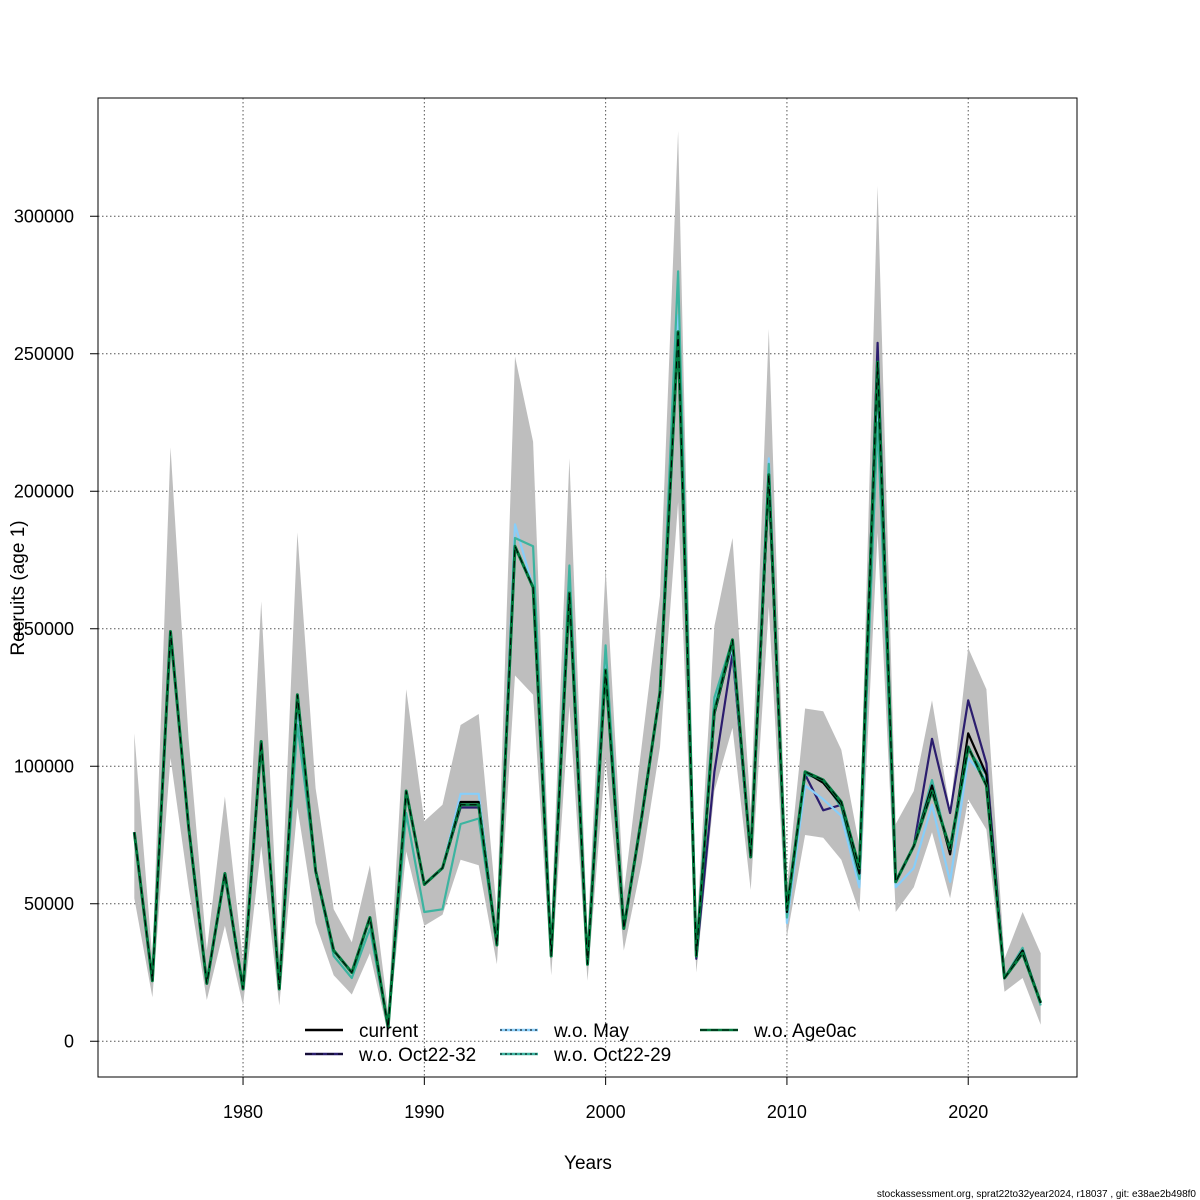 Image resolution: width=1200 pixels, height=1200 pixels. Describe the element at coordinates (606, 1112) in the screenshot. I see `x-tick-label-2000: 2000` at that location.